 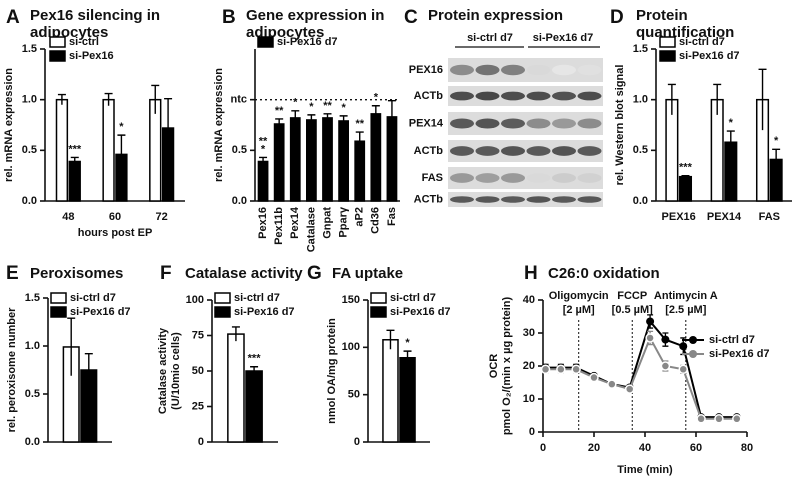 What do you see at coordinates (115, 217) in the screenshot?
I see `x-tick-label: 60` at bounding box center [115, 217].